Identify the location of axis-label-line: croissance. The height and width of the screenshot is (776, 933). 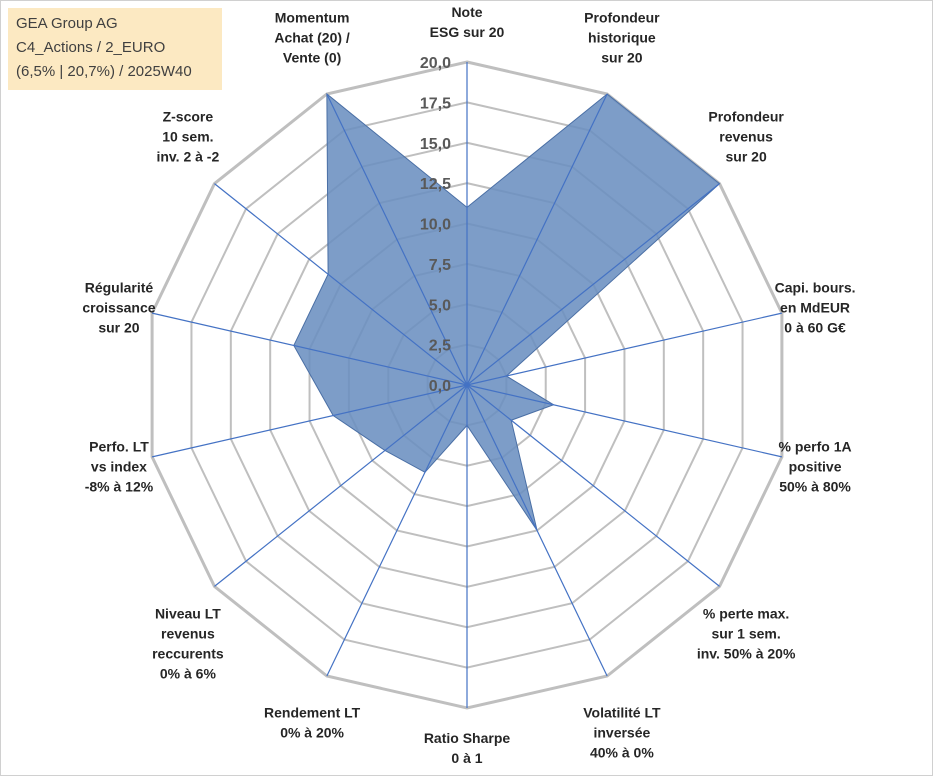
(118, 308).